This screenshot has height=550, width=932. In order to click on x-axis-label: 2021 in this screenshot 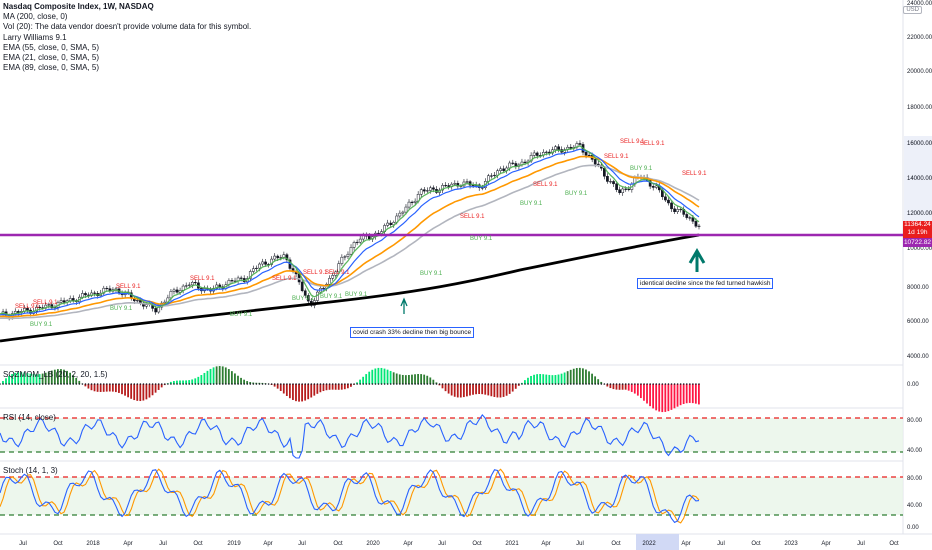, I will do `click(512, 544)`.